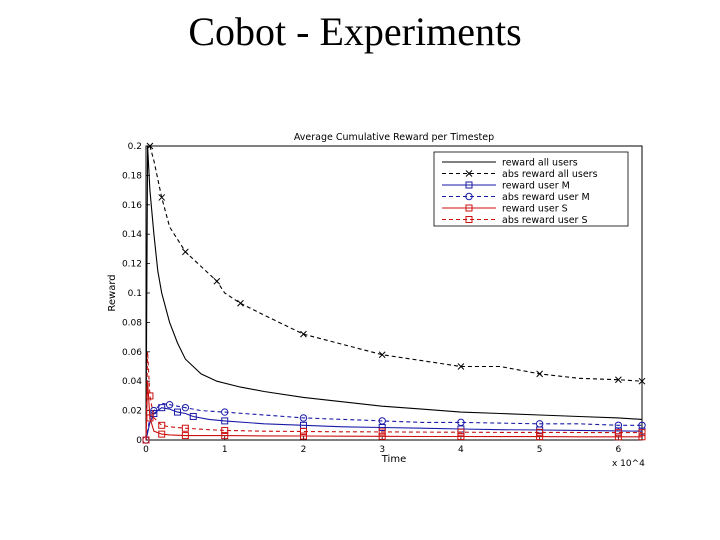  Describe the element at coordinates (132, 235) in the screenshot. I see `y-tick-label: 0.14` at that location.